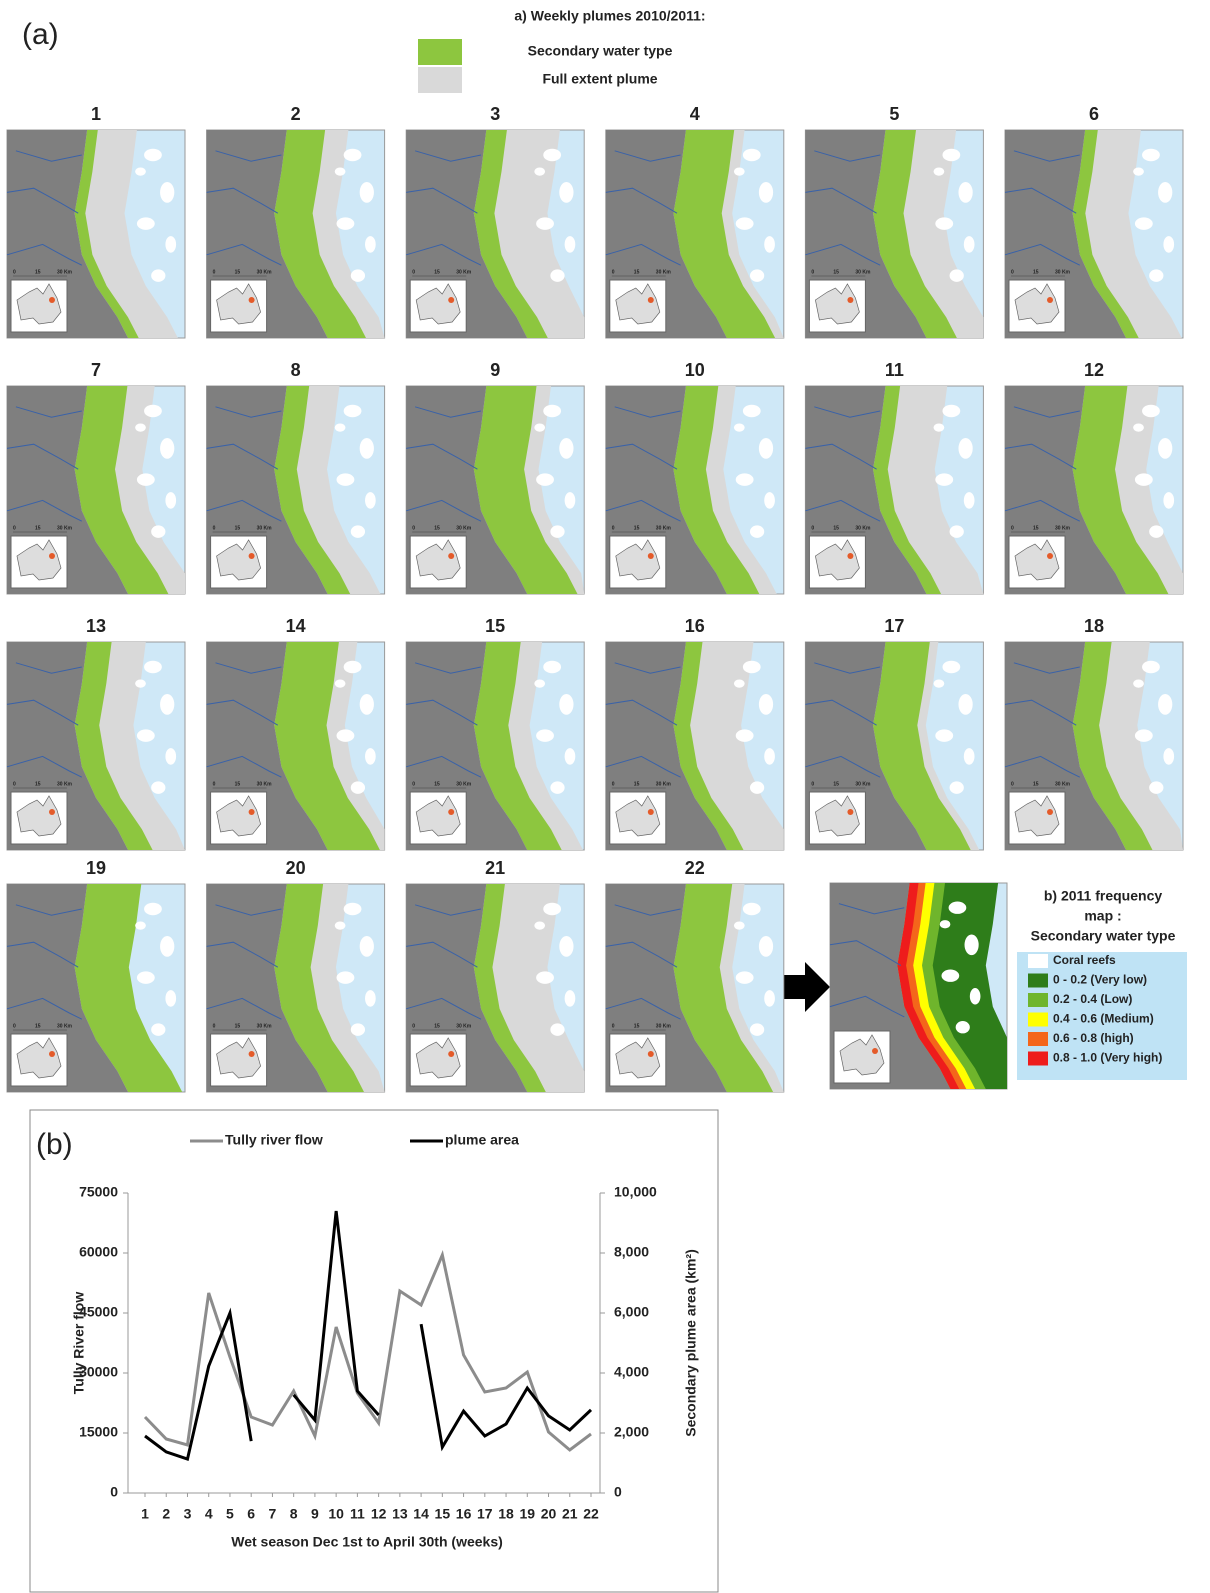  What do you see at coordinates (114, 1492) in the screenshot?
I see `y-tick-label: 0` at bounding box center [114, 1492].